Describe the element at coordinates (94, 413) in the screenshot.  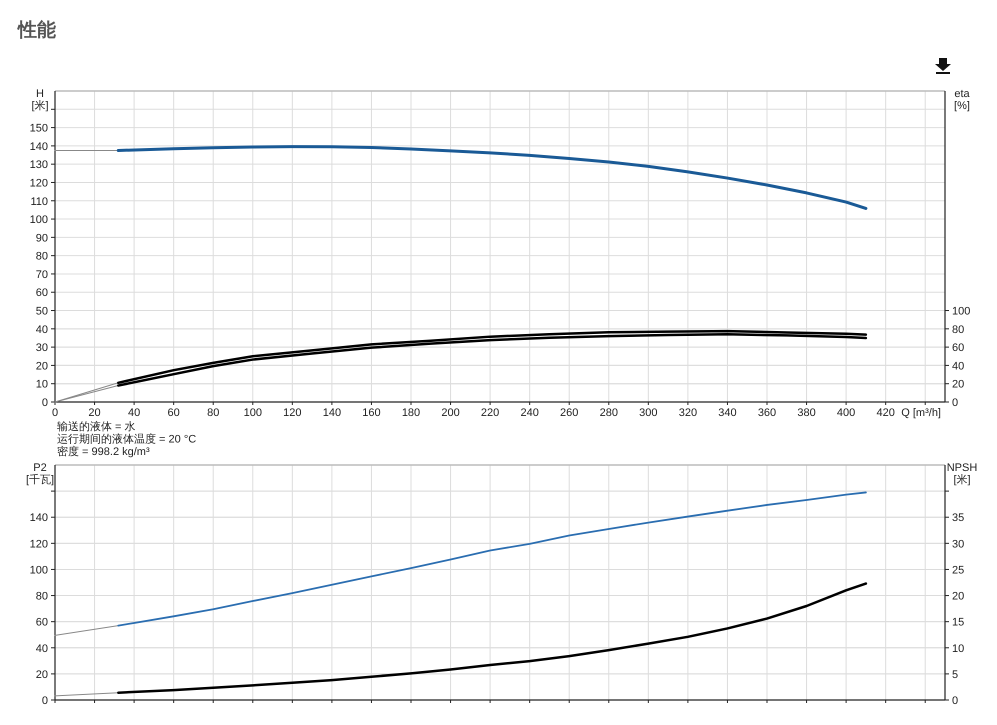
I see `x-tick-label: 20` at that location.